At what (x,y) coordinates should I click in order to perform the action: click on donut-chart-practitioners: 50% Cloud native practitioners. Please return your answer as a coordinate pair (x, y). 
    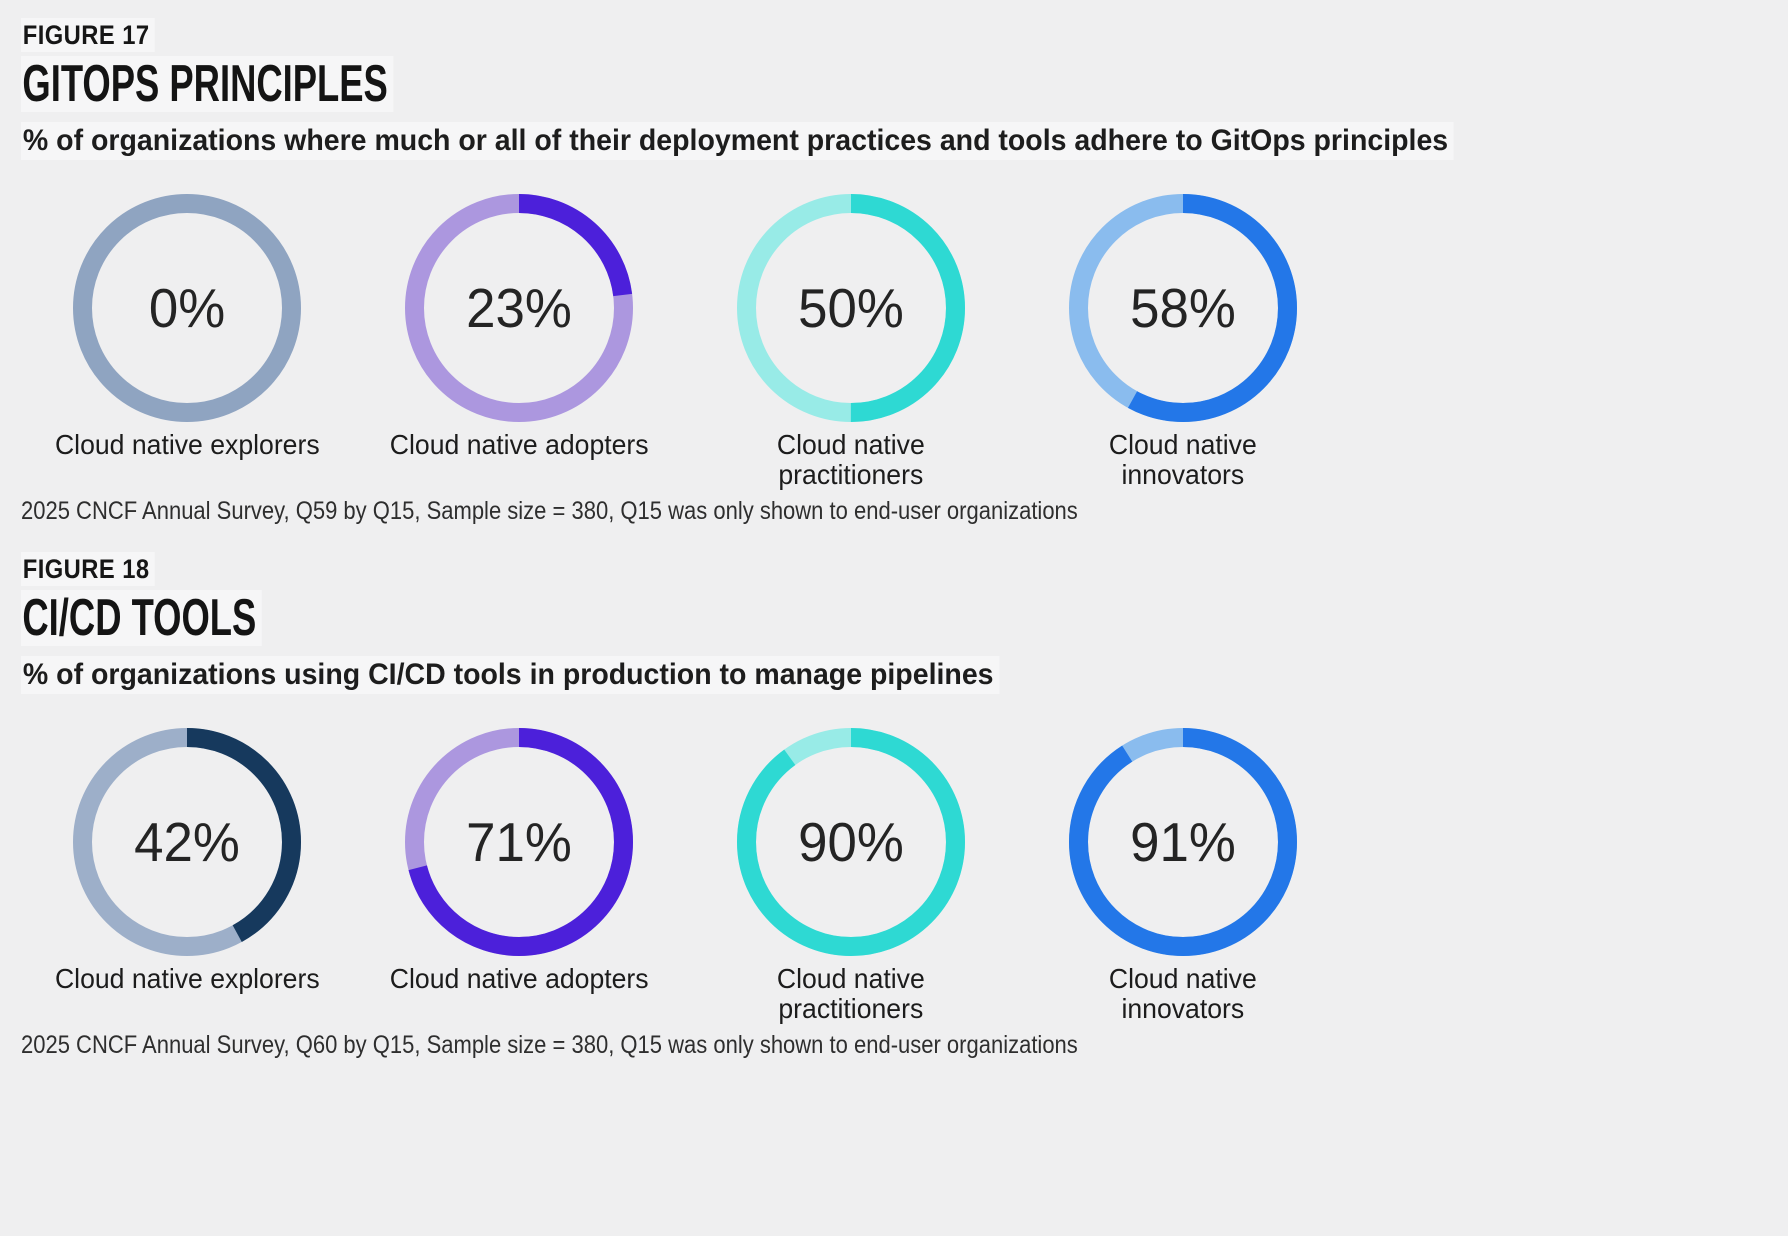
    Looking at the image, I should click on (851, 342).